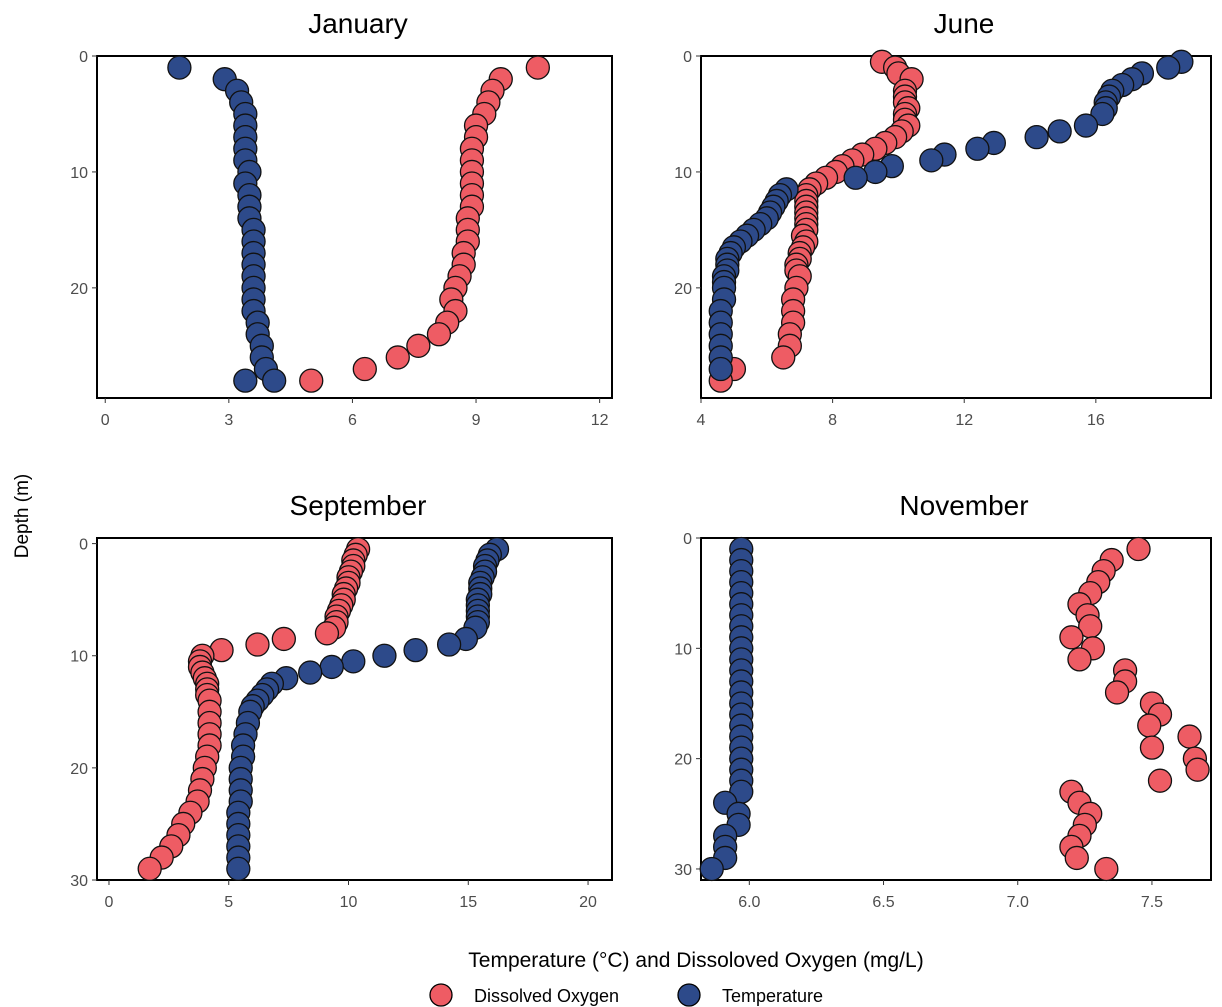 The image size is (1222, 1007). Describe the element at coordinates (228, 420) in the screenshot. I see `x-tick-label: 3` at that location.